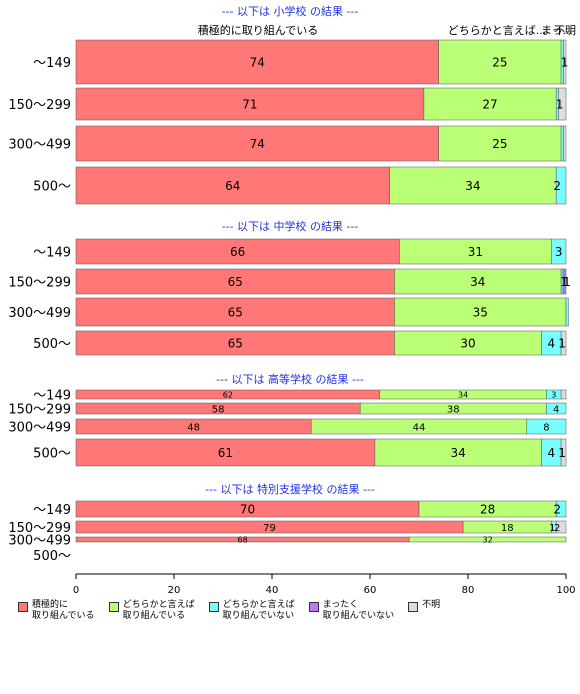 This screenshot has width=580, height=694. I want to click on data-label: 31, so click(475, 252).